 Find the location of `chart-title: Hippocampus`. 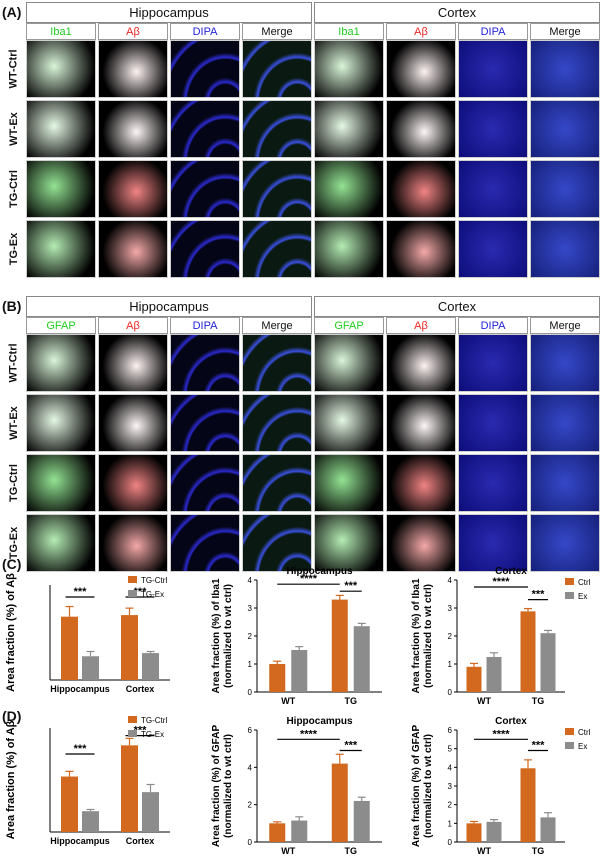

chart-title: Hippocampus is located at coordinates (319, 571).